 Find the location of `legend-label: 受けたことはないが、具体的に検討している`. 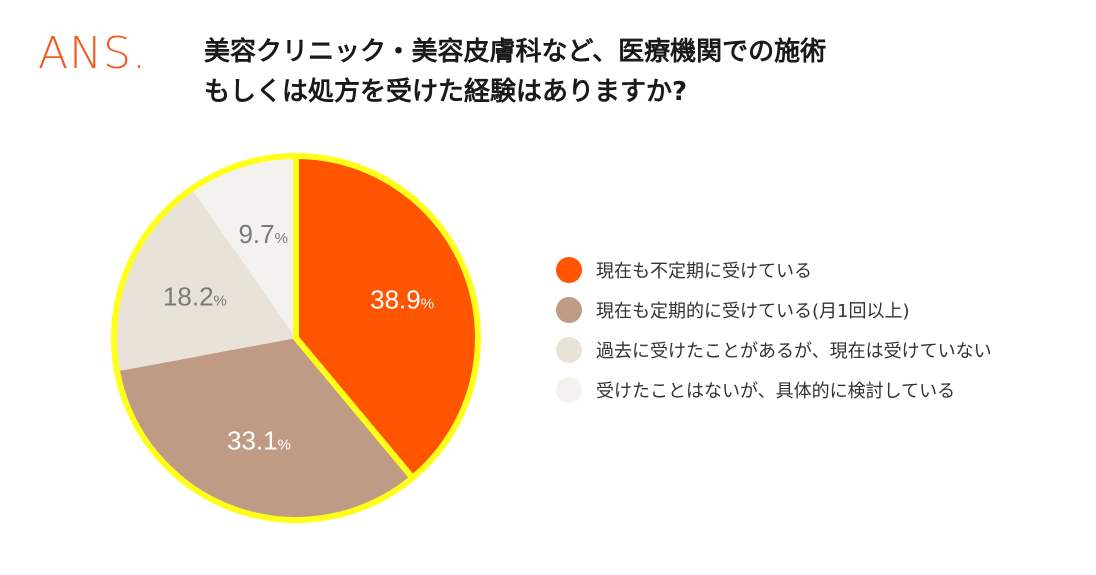

legend-label: 受けたことはないが、具体的に検討している is located at coordinates (776, 391).